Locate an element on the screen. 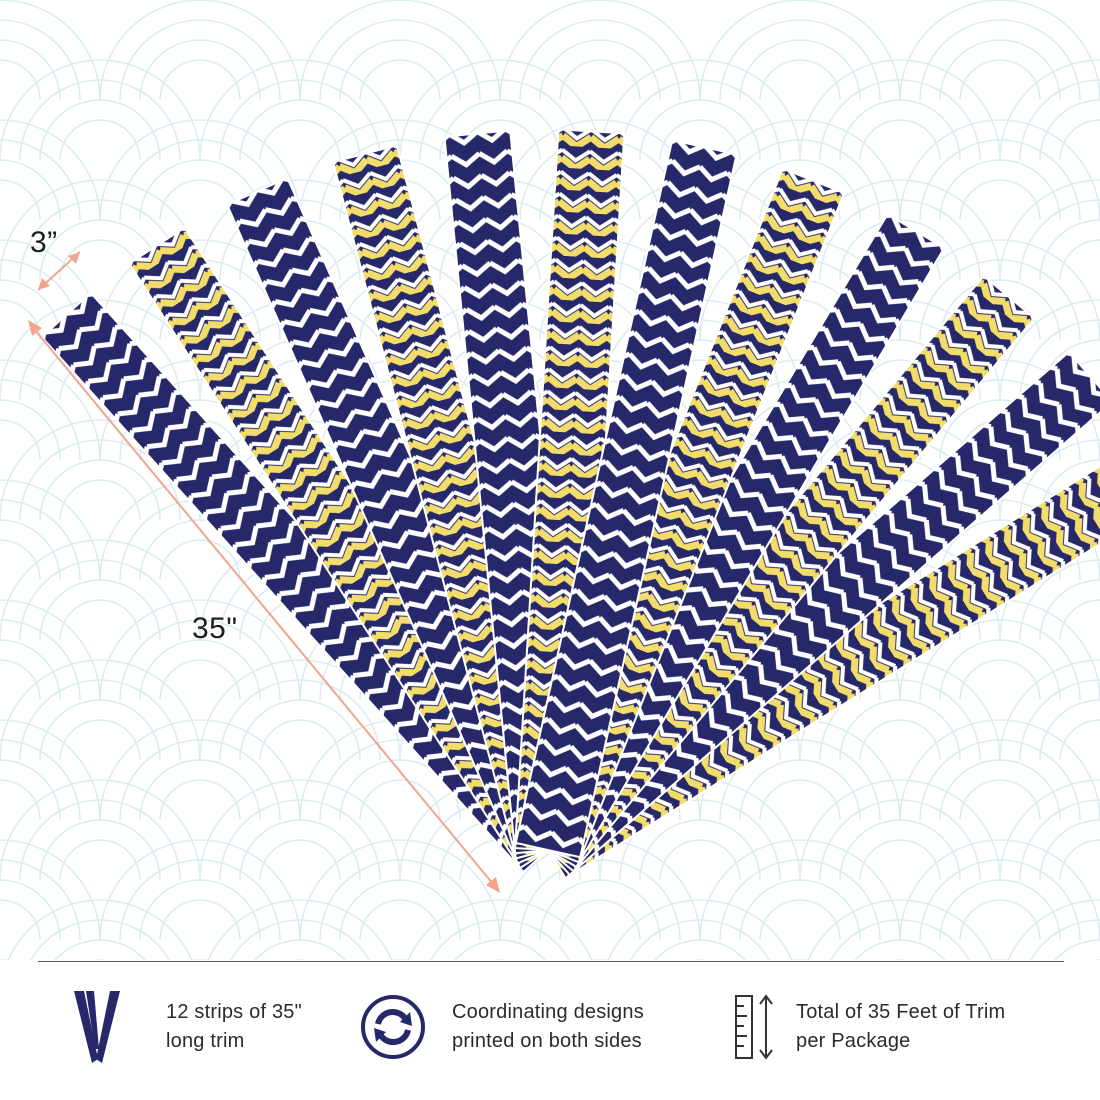  length-arrow-end is located at coordinates (493, 885).